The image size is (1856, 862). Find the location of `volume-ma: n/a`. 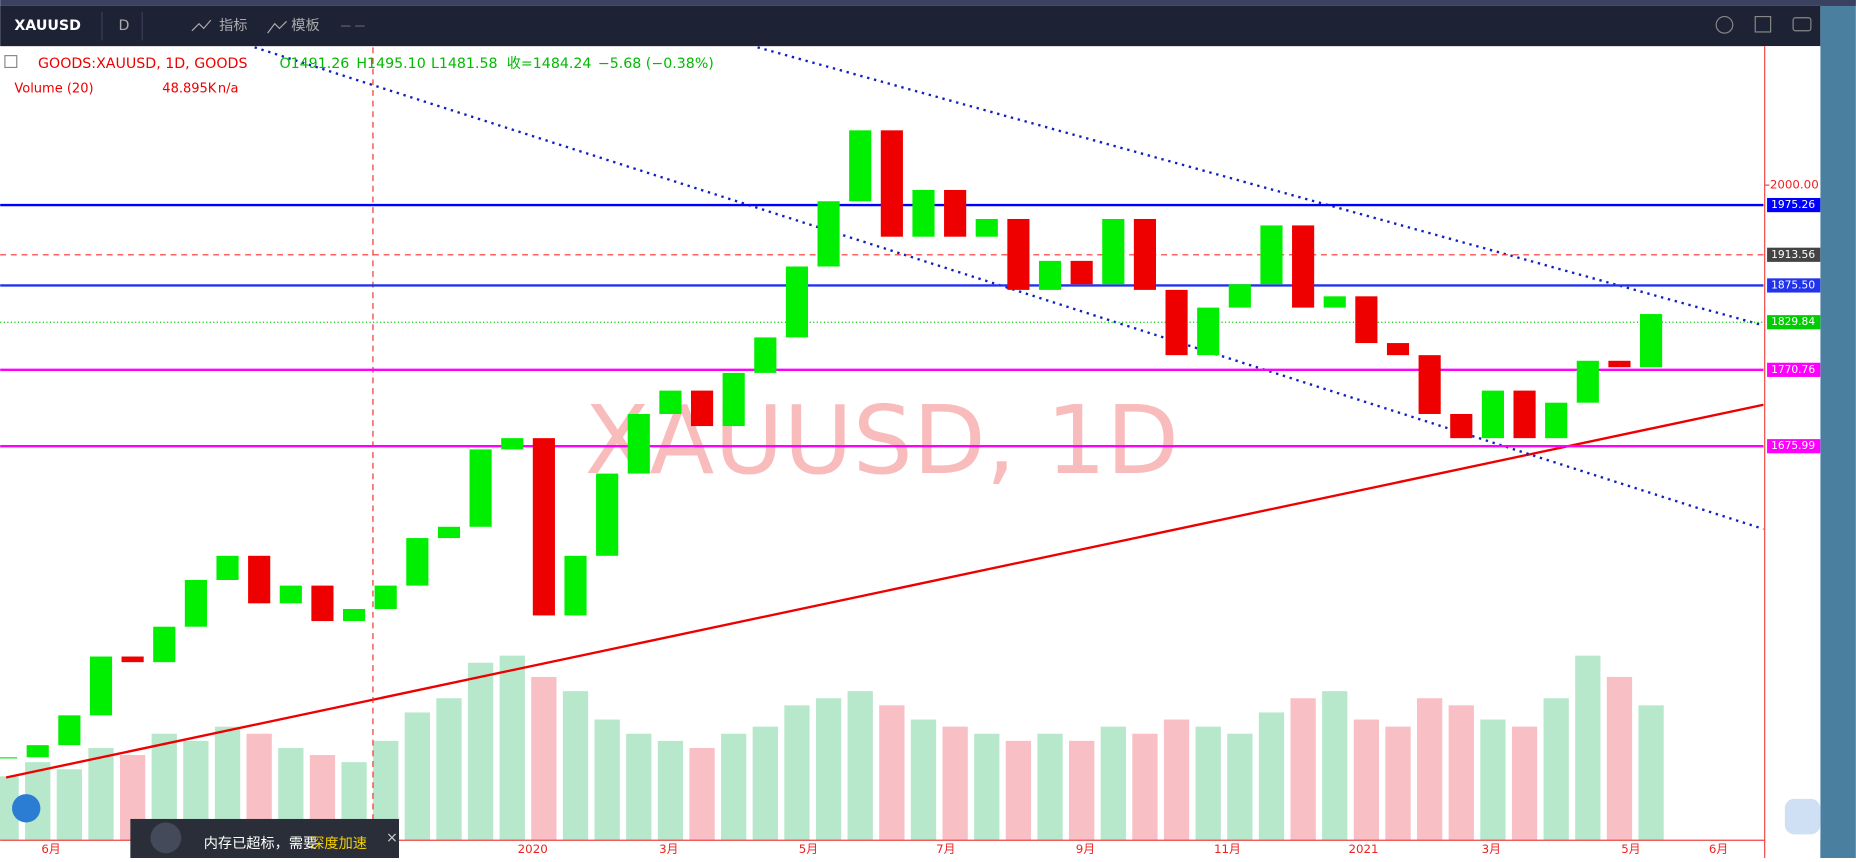

volume-ma: n/a is located at coordinates (228, 88).